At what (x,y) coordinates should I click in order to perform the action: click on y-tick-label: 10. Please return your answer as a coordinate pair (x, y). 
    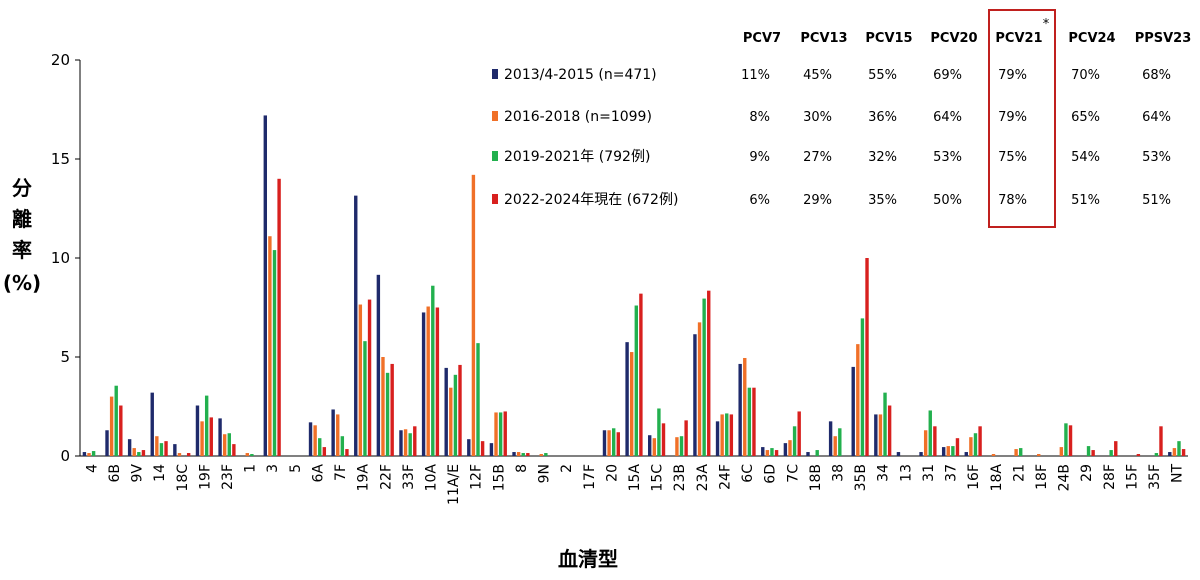
    Looking at the image, I should click on (60, 258).